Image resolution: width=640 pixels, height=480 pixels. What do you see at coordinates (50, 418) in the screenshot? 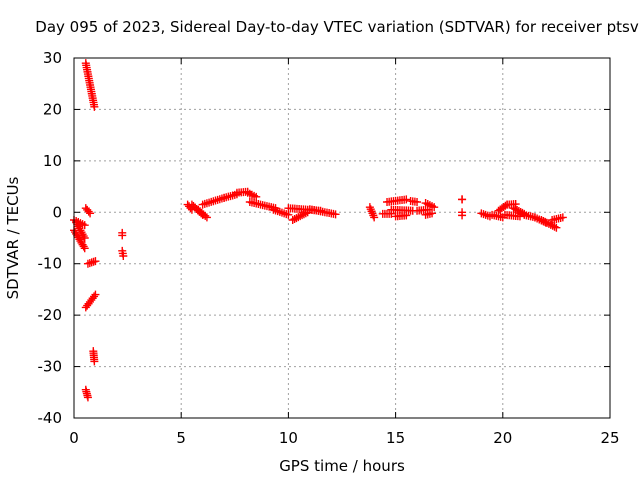
I see `y-tick-label: -40` at bounding box center [50, 418].